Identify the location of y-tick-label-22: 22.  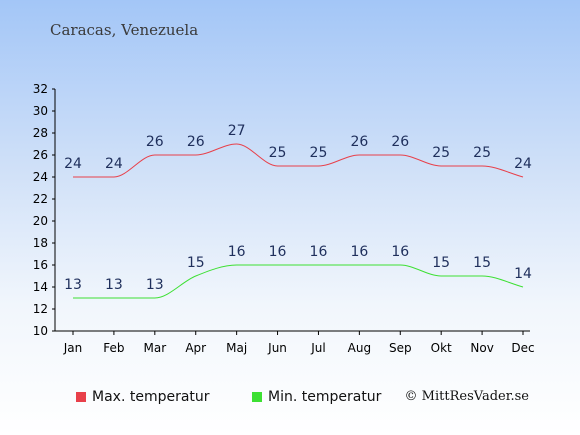
(40, 199).